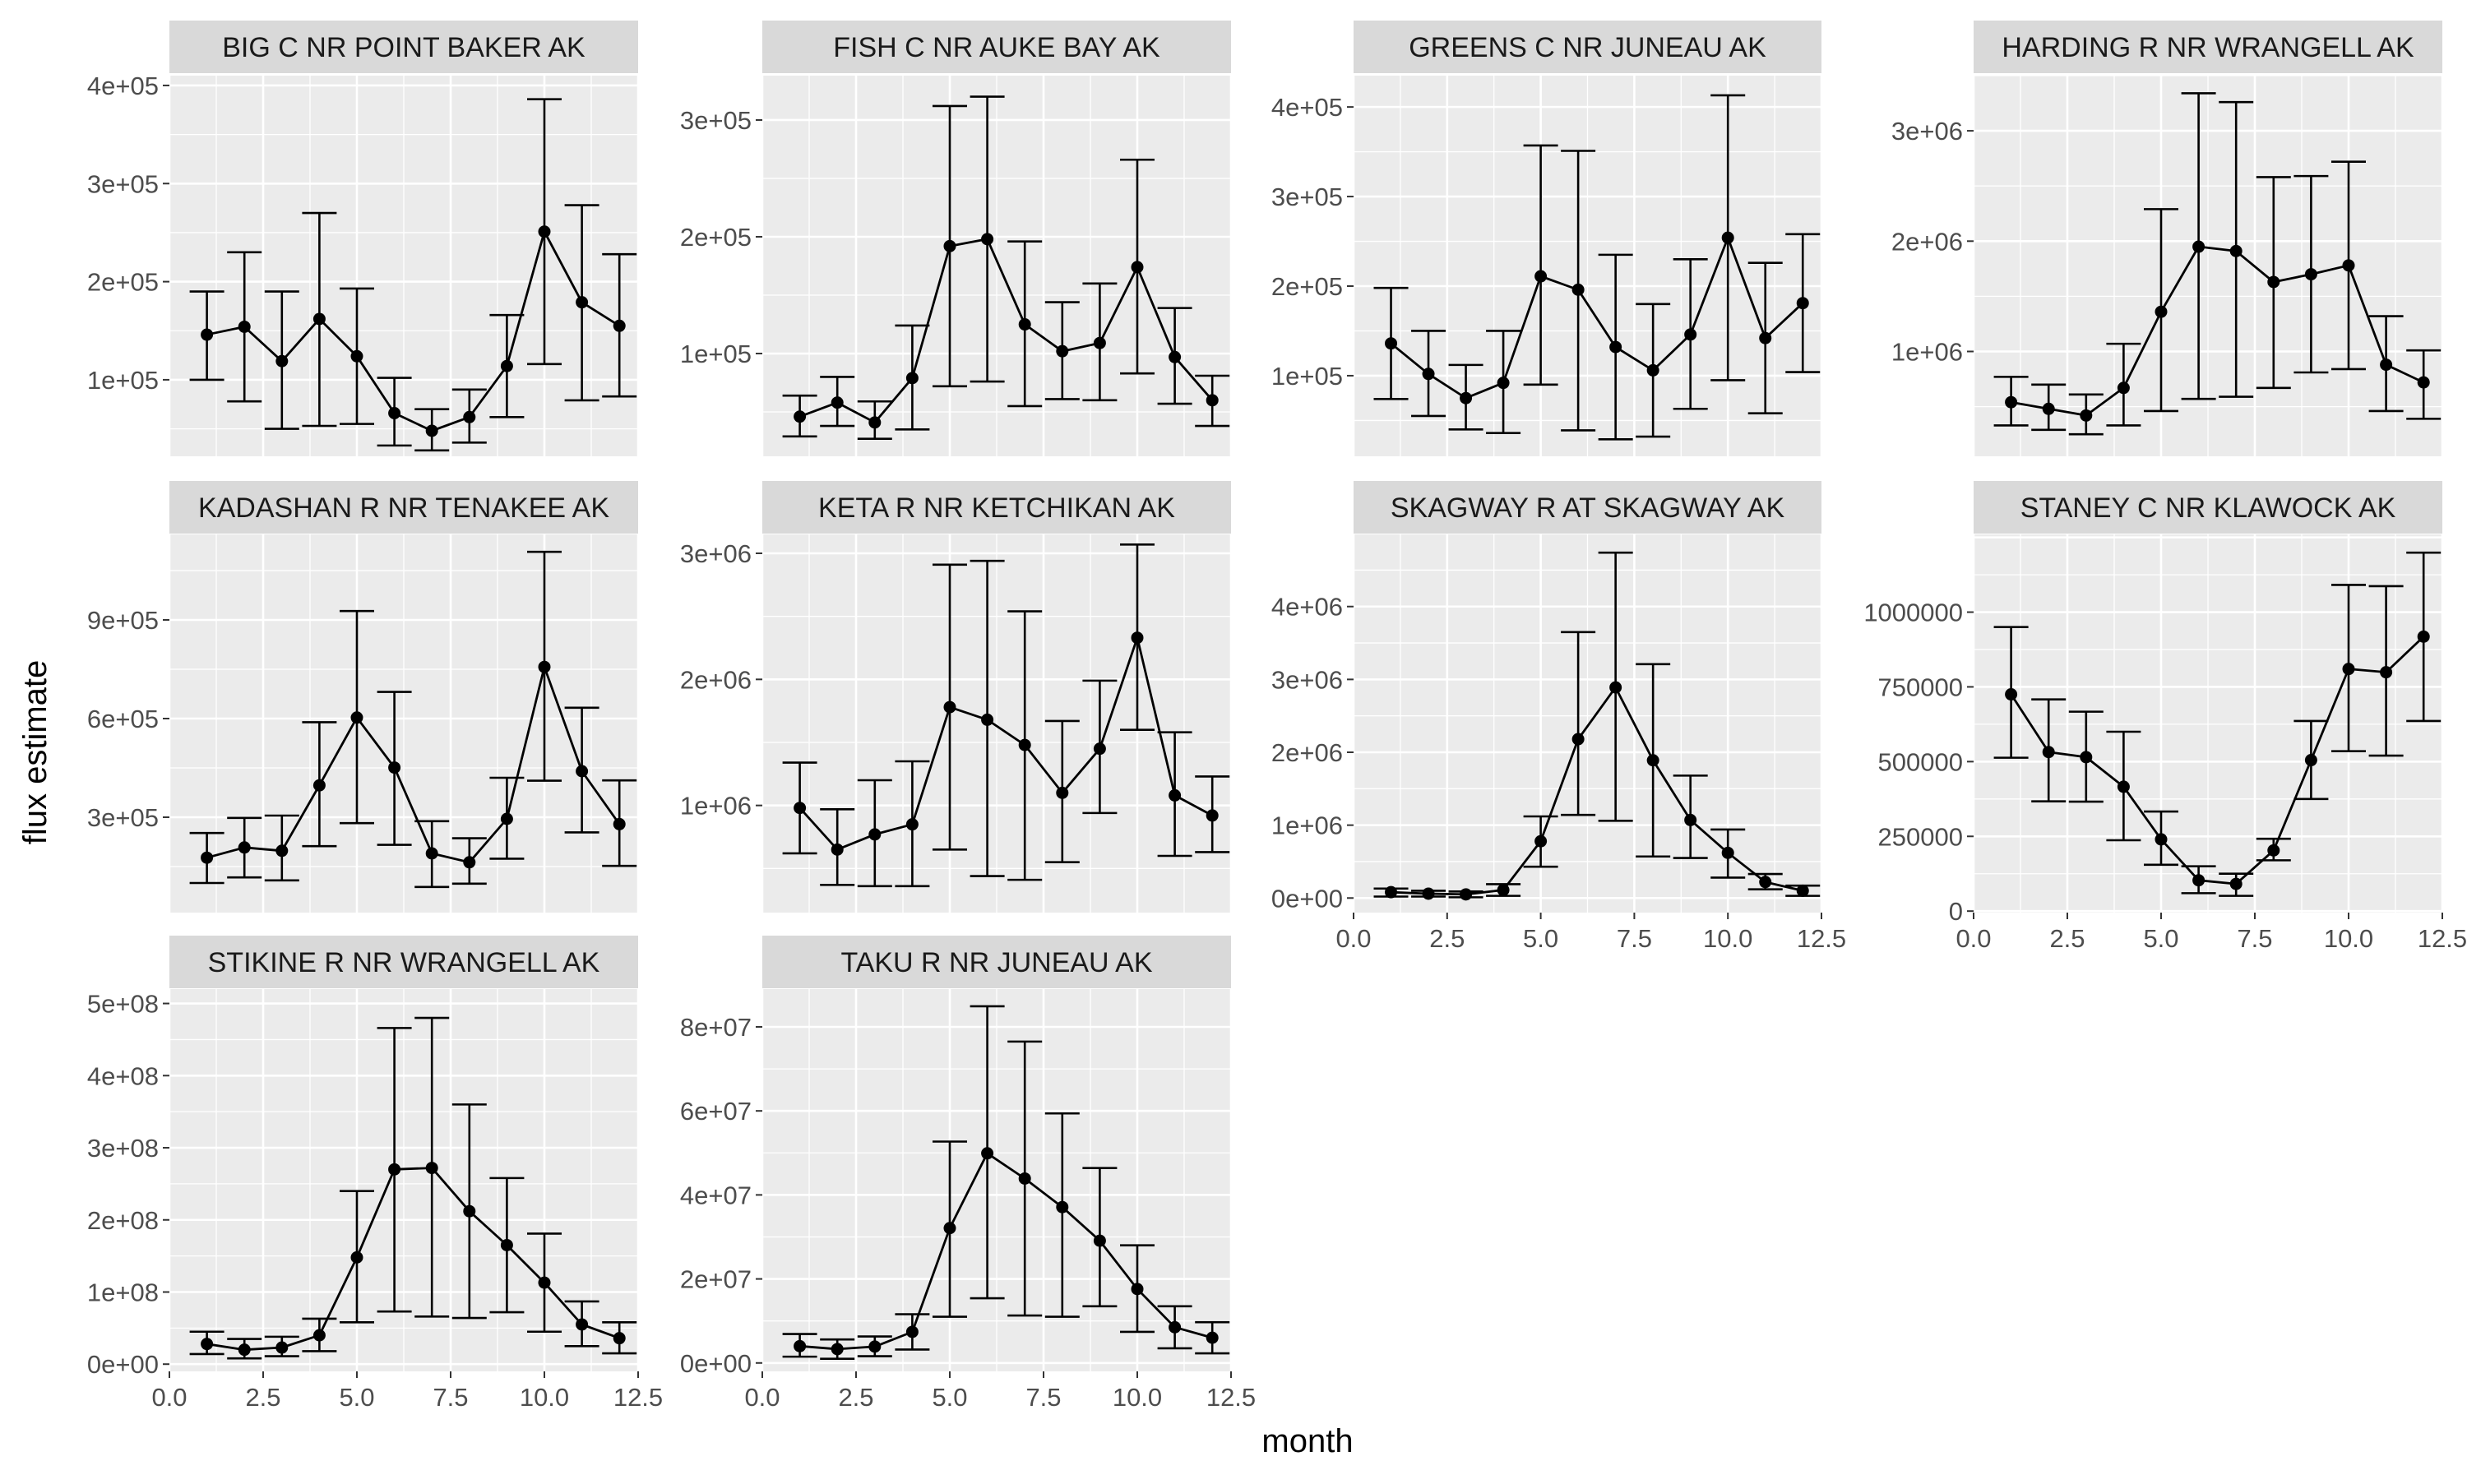 The width and height of the screenshot is (2467, 1484). What do you see at coordinates (403, 508) in the screenshot?
I see `facet-strip-title: KADASHAN R NR TENAKEE AK` at bounding box center [403, 508].